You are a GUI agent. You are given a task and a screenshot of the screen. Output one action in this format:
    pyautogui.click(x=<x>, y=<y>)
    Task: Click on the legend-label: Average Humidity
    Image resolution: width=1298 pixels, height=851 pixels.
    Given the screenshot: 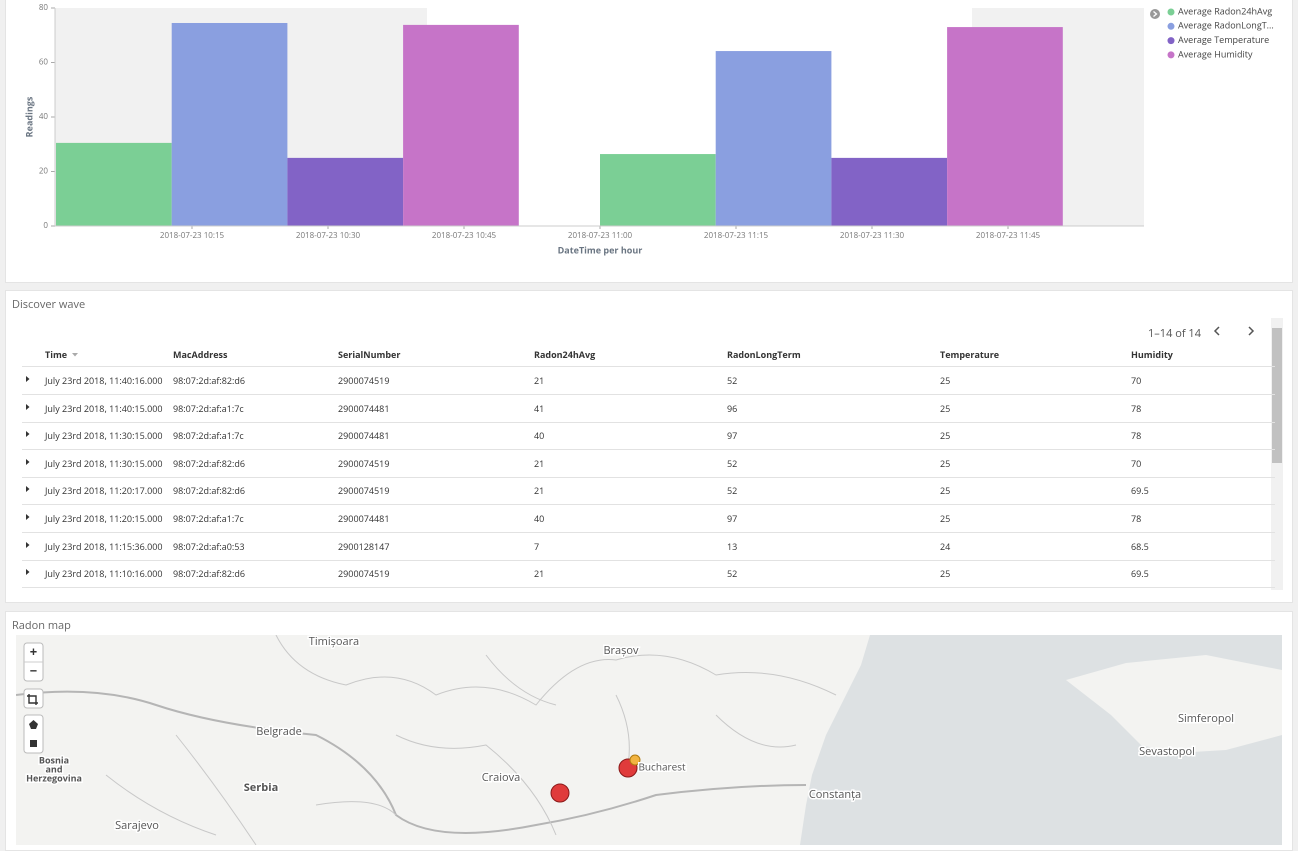 What is the action you would take?
    pyautogui.click(x=1215, y=53)
    